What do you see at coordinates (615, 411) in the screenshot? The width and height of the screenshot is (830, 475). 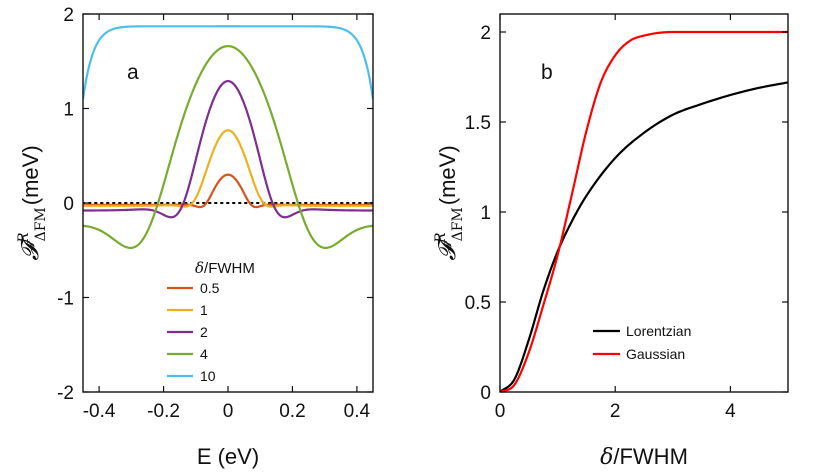 I see `x-tick-label: 2` at bounding box center [615, 411].